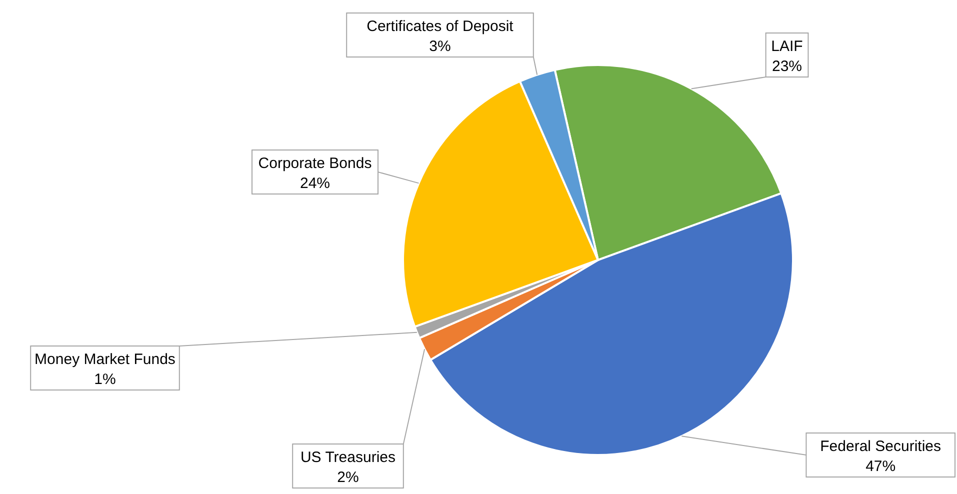 The width and height of the screenshot is (957, 494). Describe the element at coordinates (105, 379) in the screenshot. I see `data-label: 1%` at that location.